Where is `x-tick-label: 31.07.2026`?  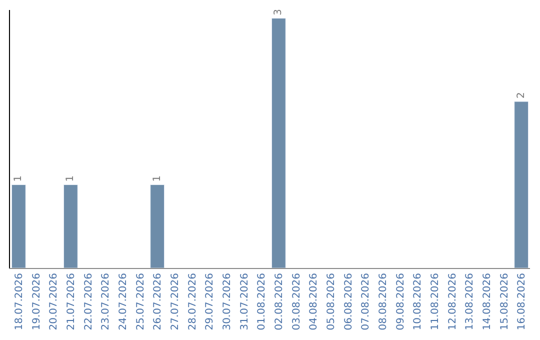
x-tick-label: 31.07.2026 is located at coordinates (244, 301).